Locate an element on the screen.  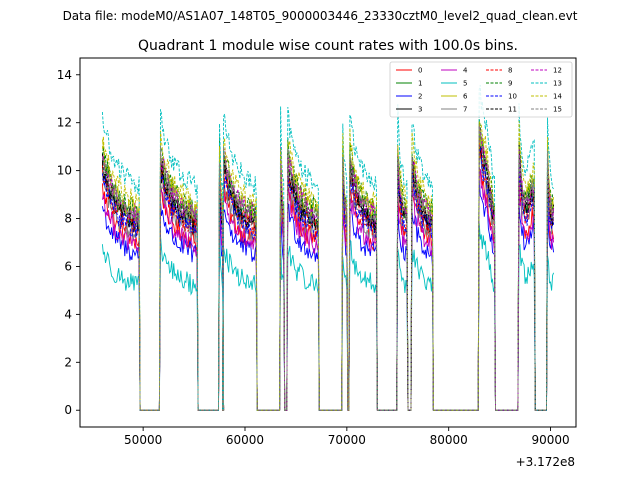
legend-label: 3 is located at coordinates (420, 110).